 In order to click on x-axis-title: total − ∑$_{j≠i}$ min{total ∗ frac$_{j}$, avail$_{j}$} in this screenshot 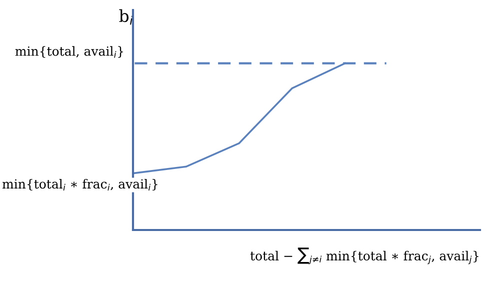, I will do `click(364, 256)`.